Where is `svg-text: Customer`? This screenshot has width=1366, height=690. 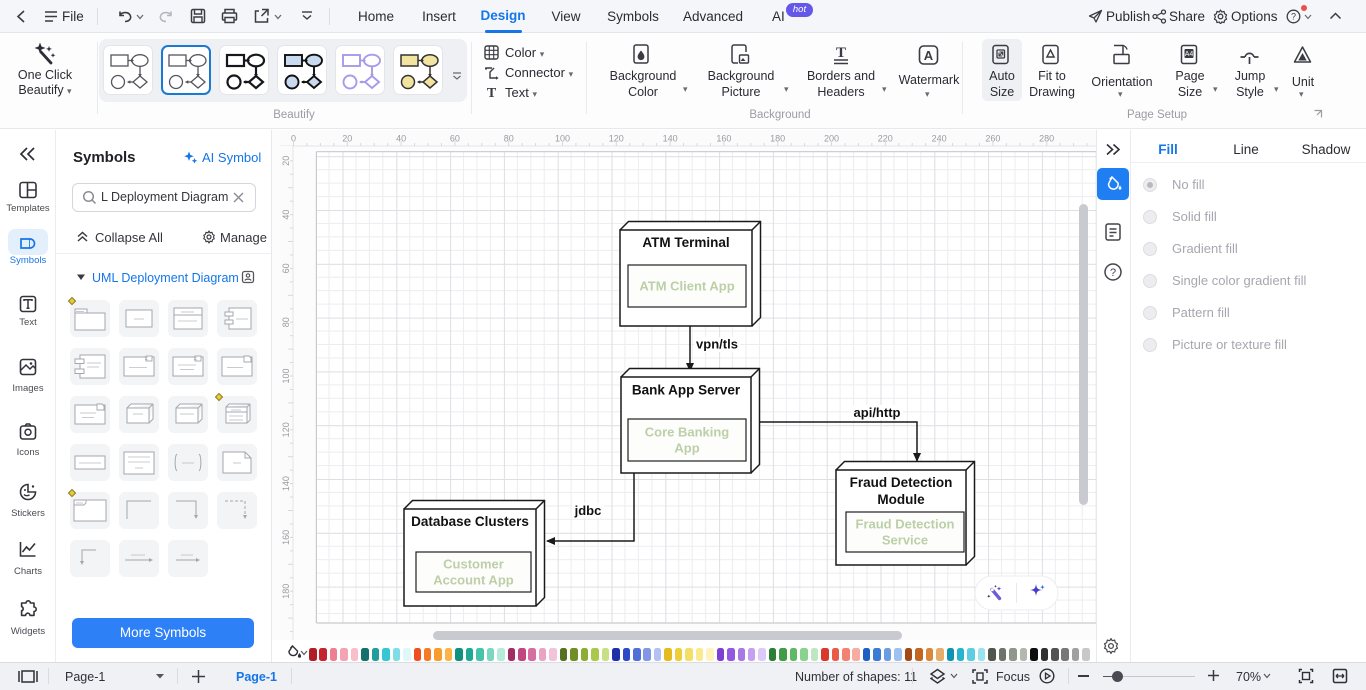 svg-text: Customer is located at coordinates (473, 564).